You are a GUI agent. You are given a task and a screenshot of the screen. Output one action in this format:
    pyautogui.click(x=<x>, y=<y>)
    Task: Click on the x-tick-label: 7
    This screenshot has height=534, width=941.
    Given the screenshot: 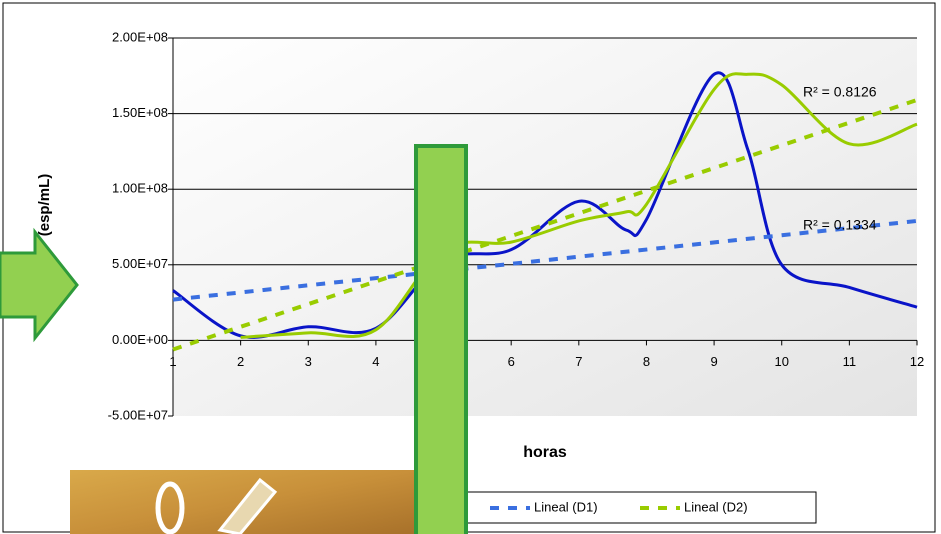 What is the action you would take?
    pyautogui.click(x=578, y=361)
    